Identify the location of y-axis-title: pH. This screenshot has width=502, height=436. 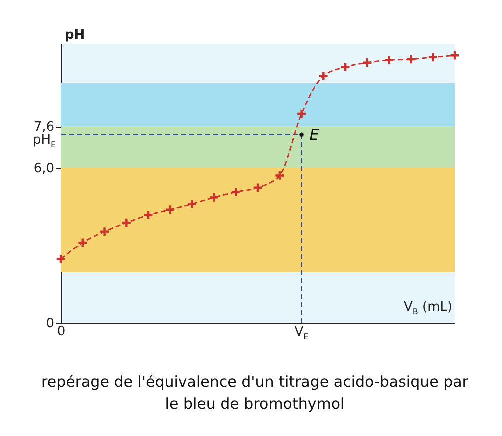
(75, 35).